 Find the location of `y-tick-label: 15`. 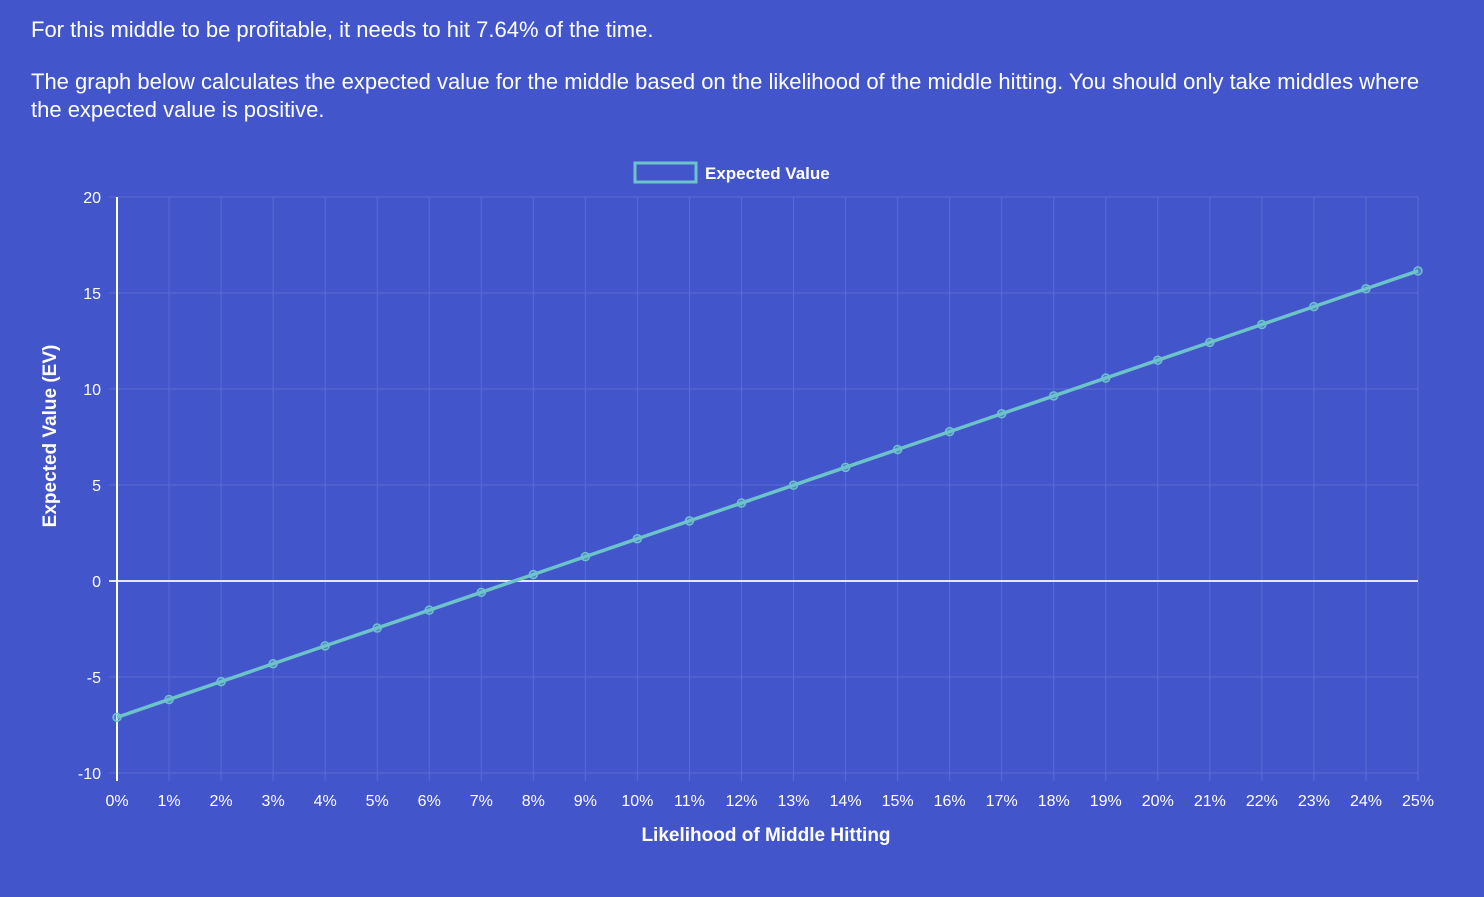

y-tick-label: 15 is located at coordinates (92, 294).